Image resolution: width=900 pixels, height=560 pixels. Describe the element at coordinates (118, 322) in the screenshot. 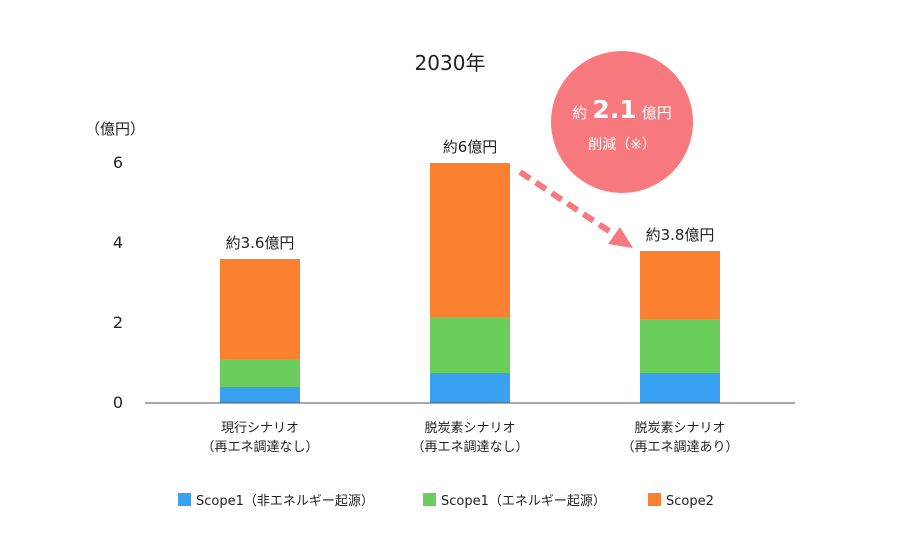

I see `y-tick-label: 2` at that location.